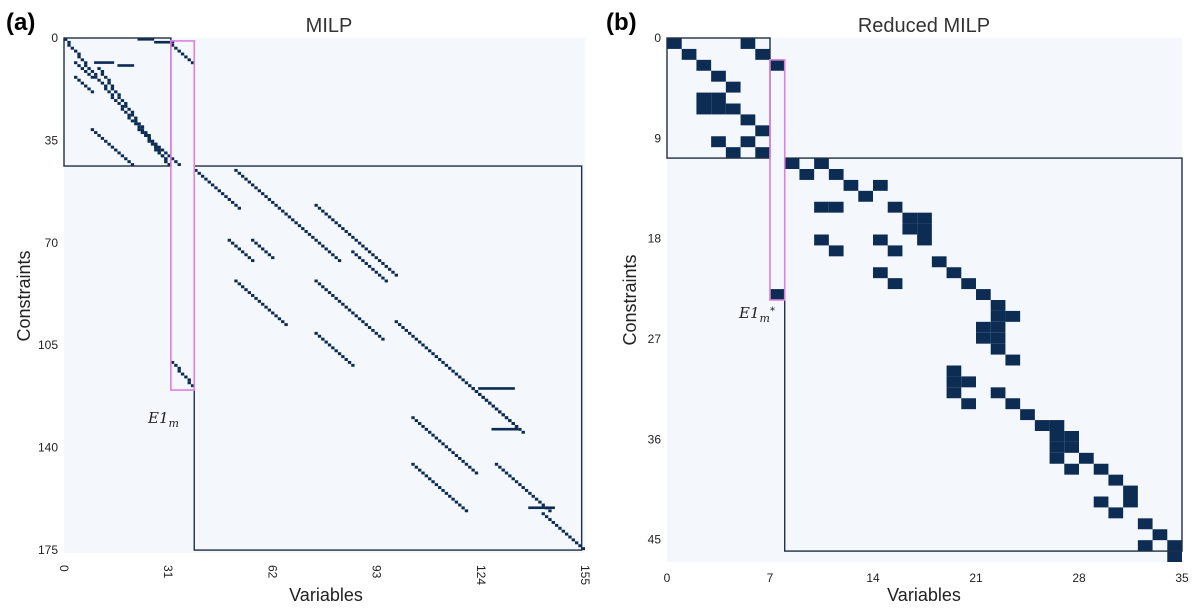  What do you see at coordinates (924, 26) in the screenshot?
I see `panel-b-title: Reduced MILP` at bounding box center [924, 26].